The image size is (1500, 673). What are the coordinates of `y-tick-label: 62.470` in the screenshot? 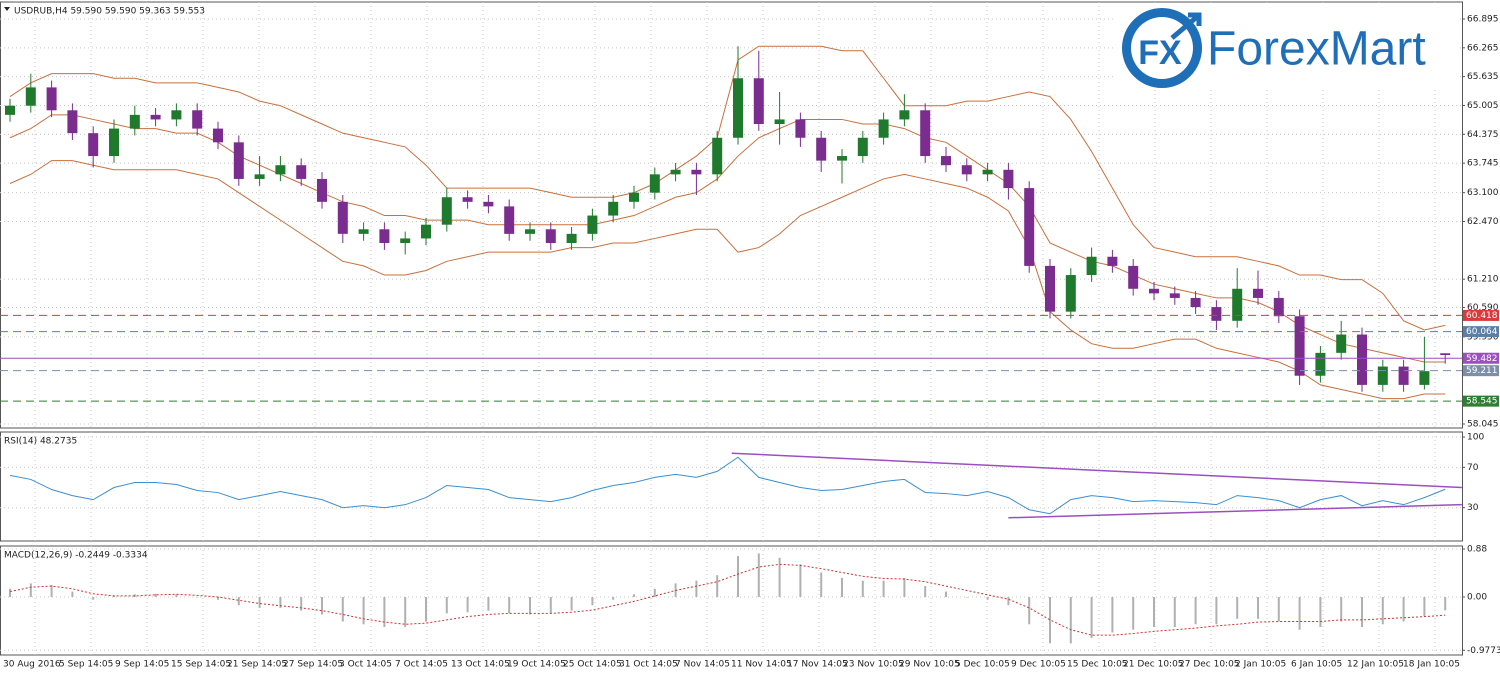 It's located at (1483, 222).